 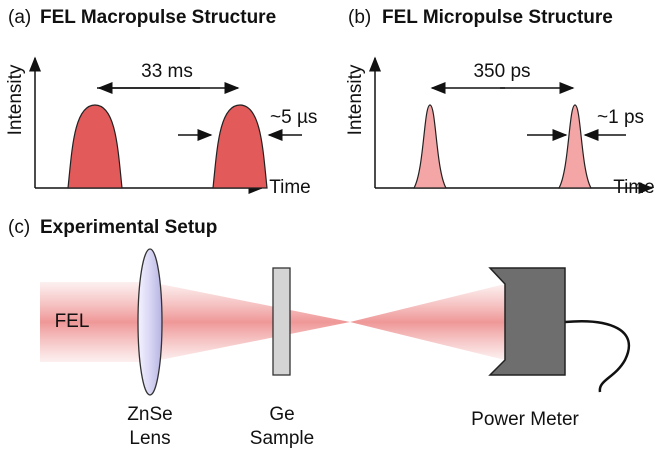 I want to click on panel-title: FEL Macropulse Structure, so click(x=158, y=17).